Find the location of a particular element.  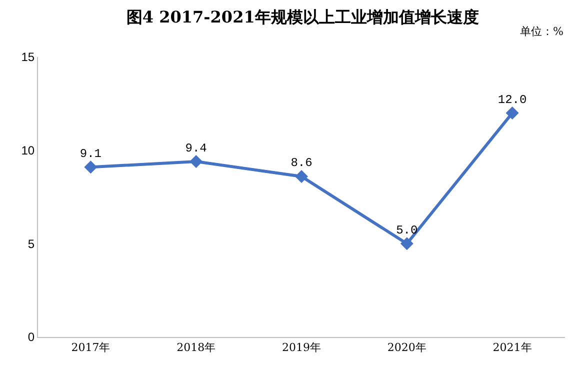

x-tick-label: 2019年 is located at coordinates (301, 347).